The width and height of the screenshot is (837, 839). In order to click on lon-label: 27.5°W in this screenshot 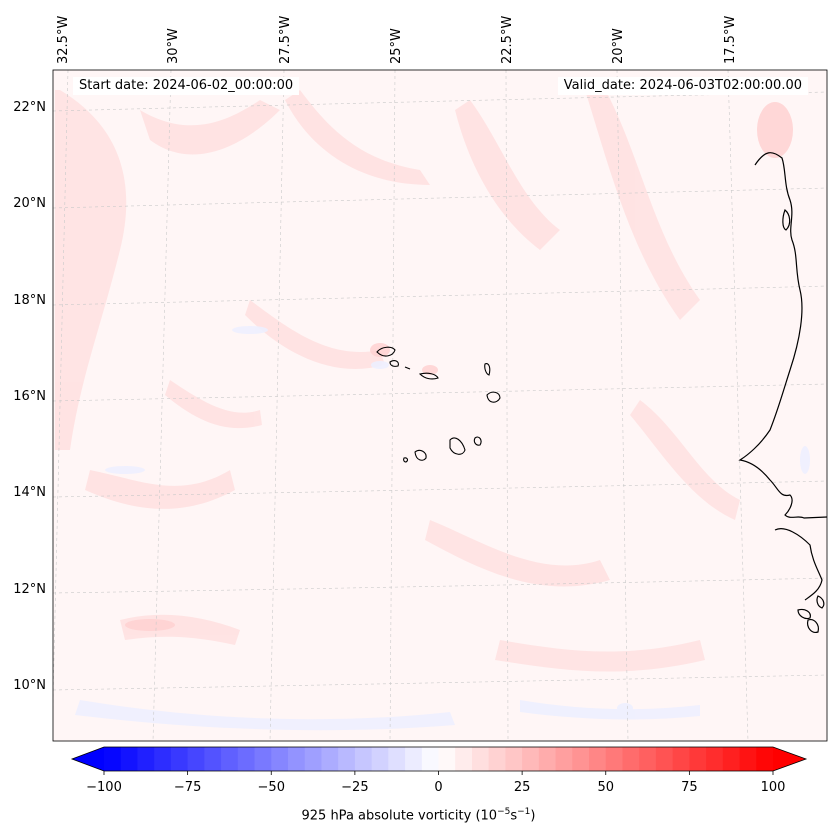, I will do `click(285, 40)`.